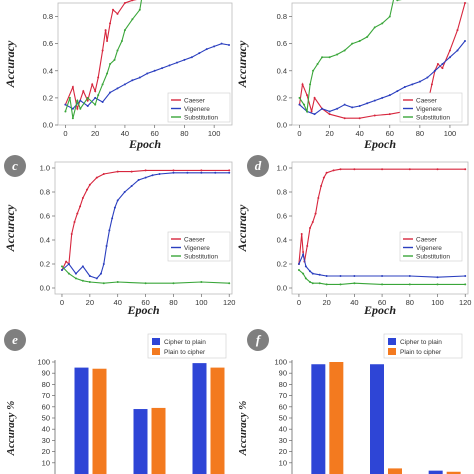  Describe the element at coordinates (197, 109) in the screenshot. I see `legend-label-vigenere: Vigenere` at that location.